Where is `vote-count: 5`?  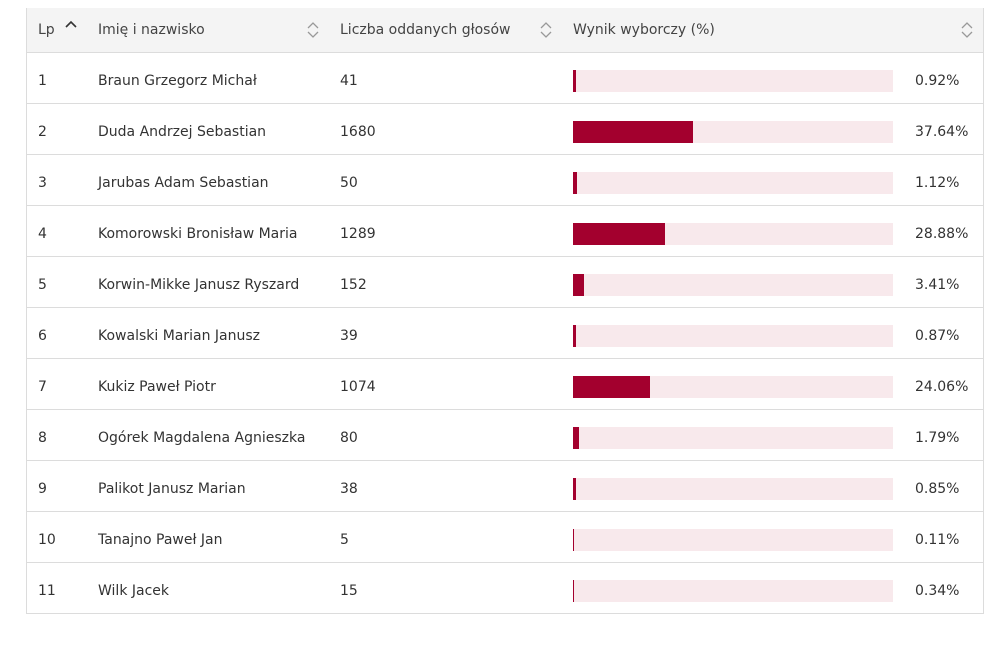 vote-count: 5 is located at coordinates (344, 540).